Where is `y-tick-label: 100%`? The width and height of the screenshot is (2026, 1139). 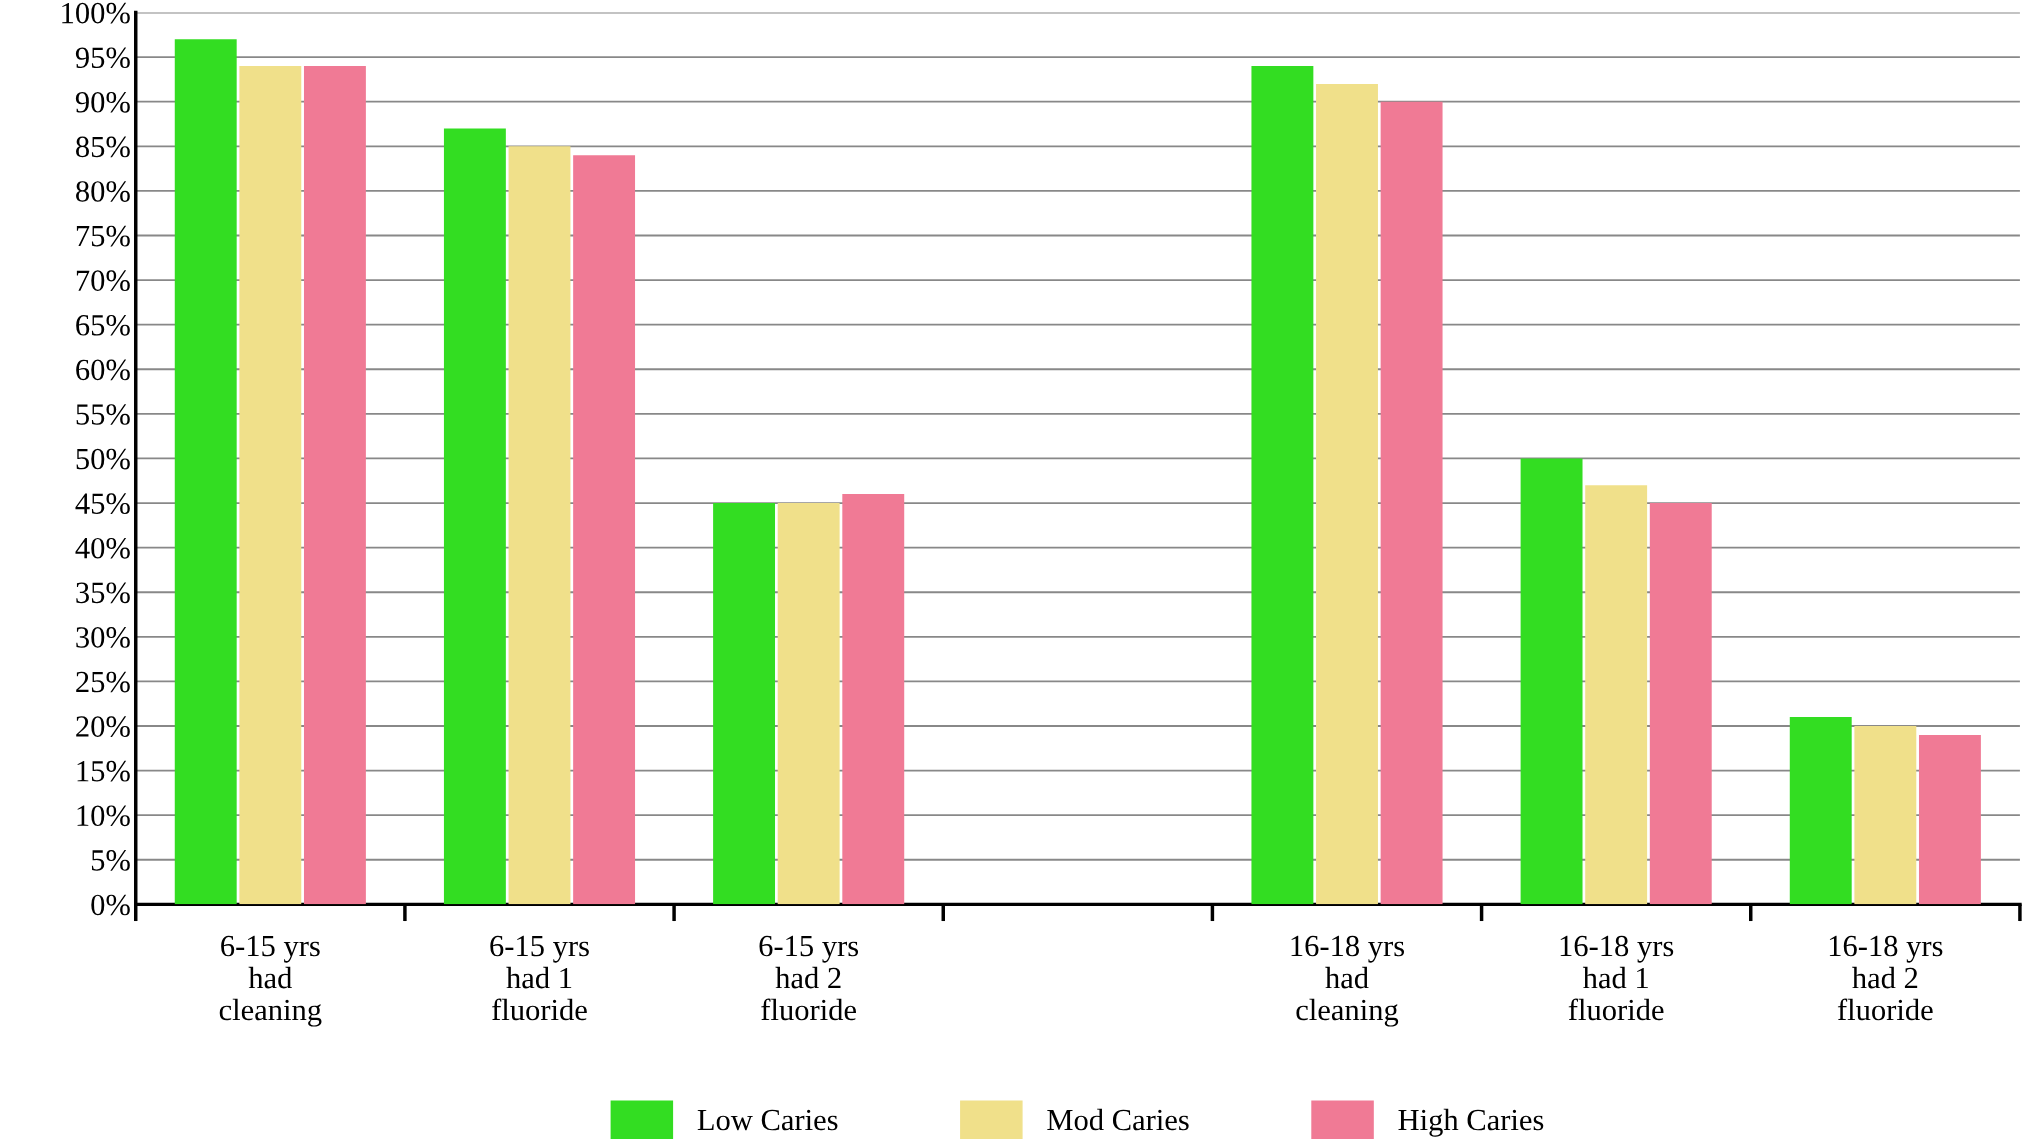 y-tick-label: 100% is located at coordinates (96, 13).